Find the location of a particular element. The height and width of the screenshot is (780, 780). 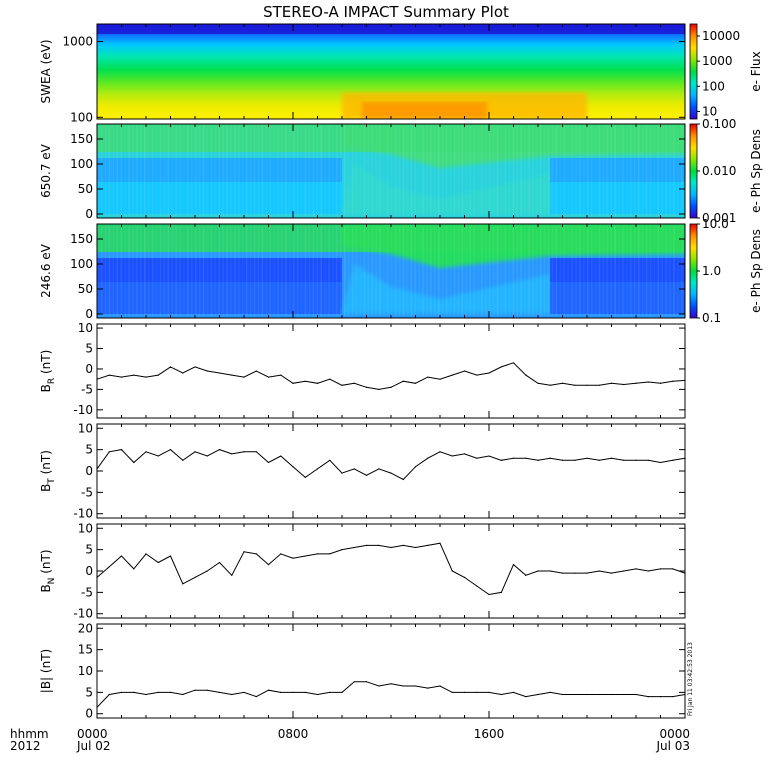

pad650-colorbar-tick-label: 0.010 is located at coordinates (719, 171).